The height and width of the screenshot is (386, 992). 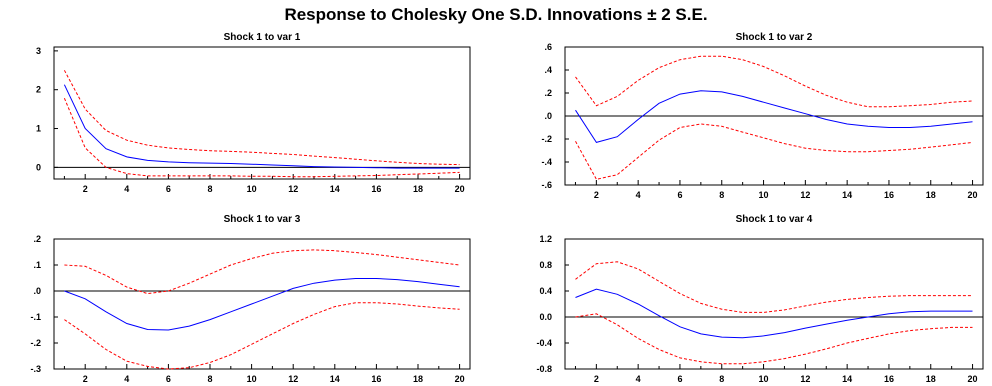 I want to click on panel-title: Shock 1 to var 2, so click(x=774, y=37).